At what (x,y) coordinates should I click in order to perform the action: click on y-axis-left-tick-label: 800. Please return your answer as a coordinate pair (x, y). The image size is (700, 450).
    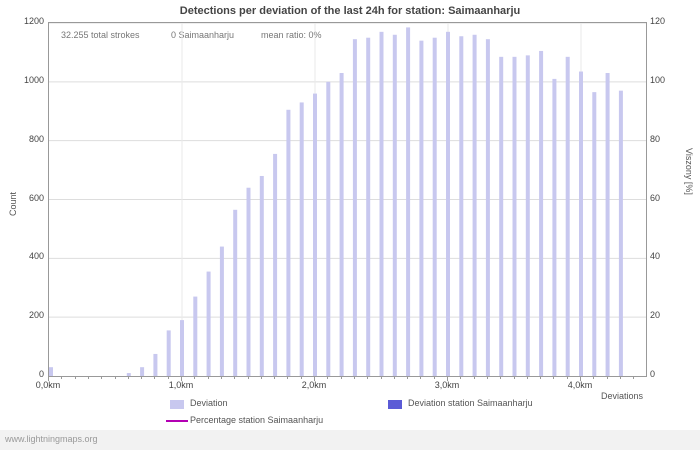
    Looking at the image, I should click on (36, 138).